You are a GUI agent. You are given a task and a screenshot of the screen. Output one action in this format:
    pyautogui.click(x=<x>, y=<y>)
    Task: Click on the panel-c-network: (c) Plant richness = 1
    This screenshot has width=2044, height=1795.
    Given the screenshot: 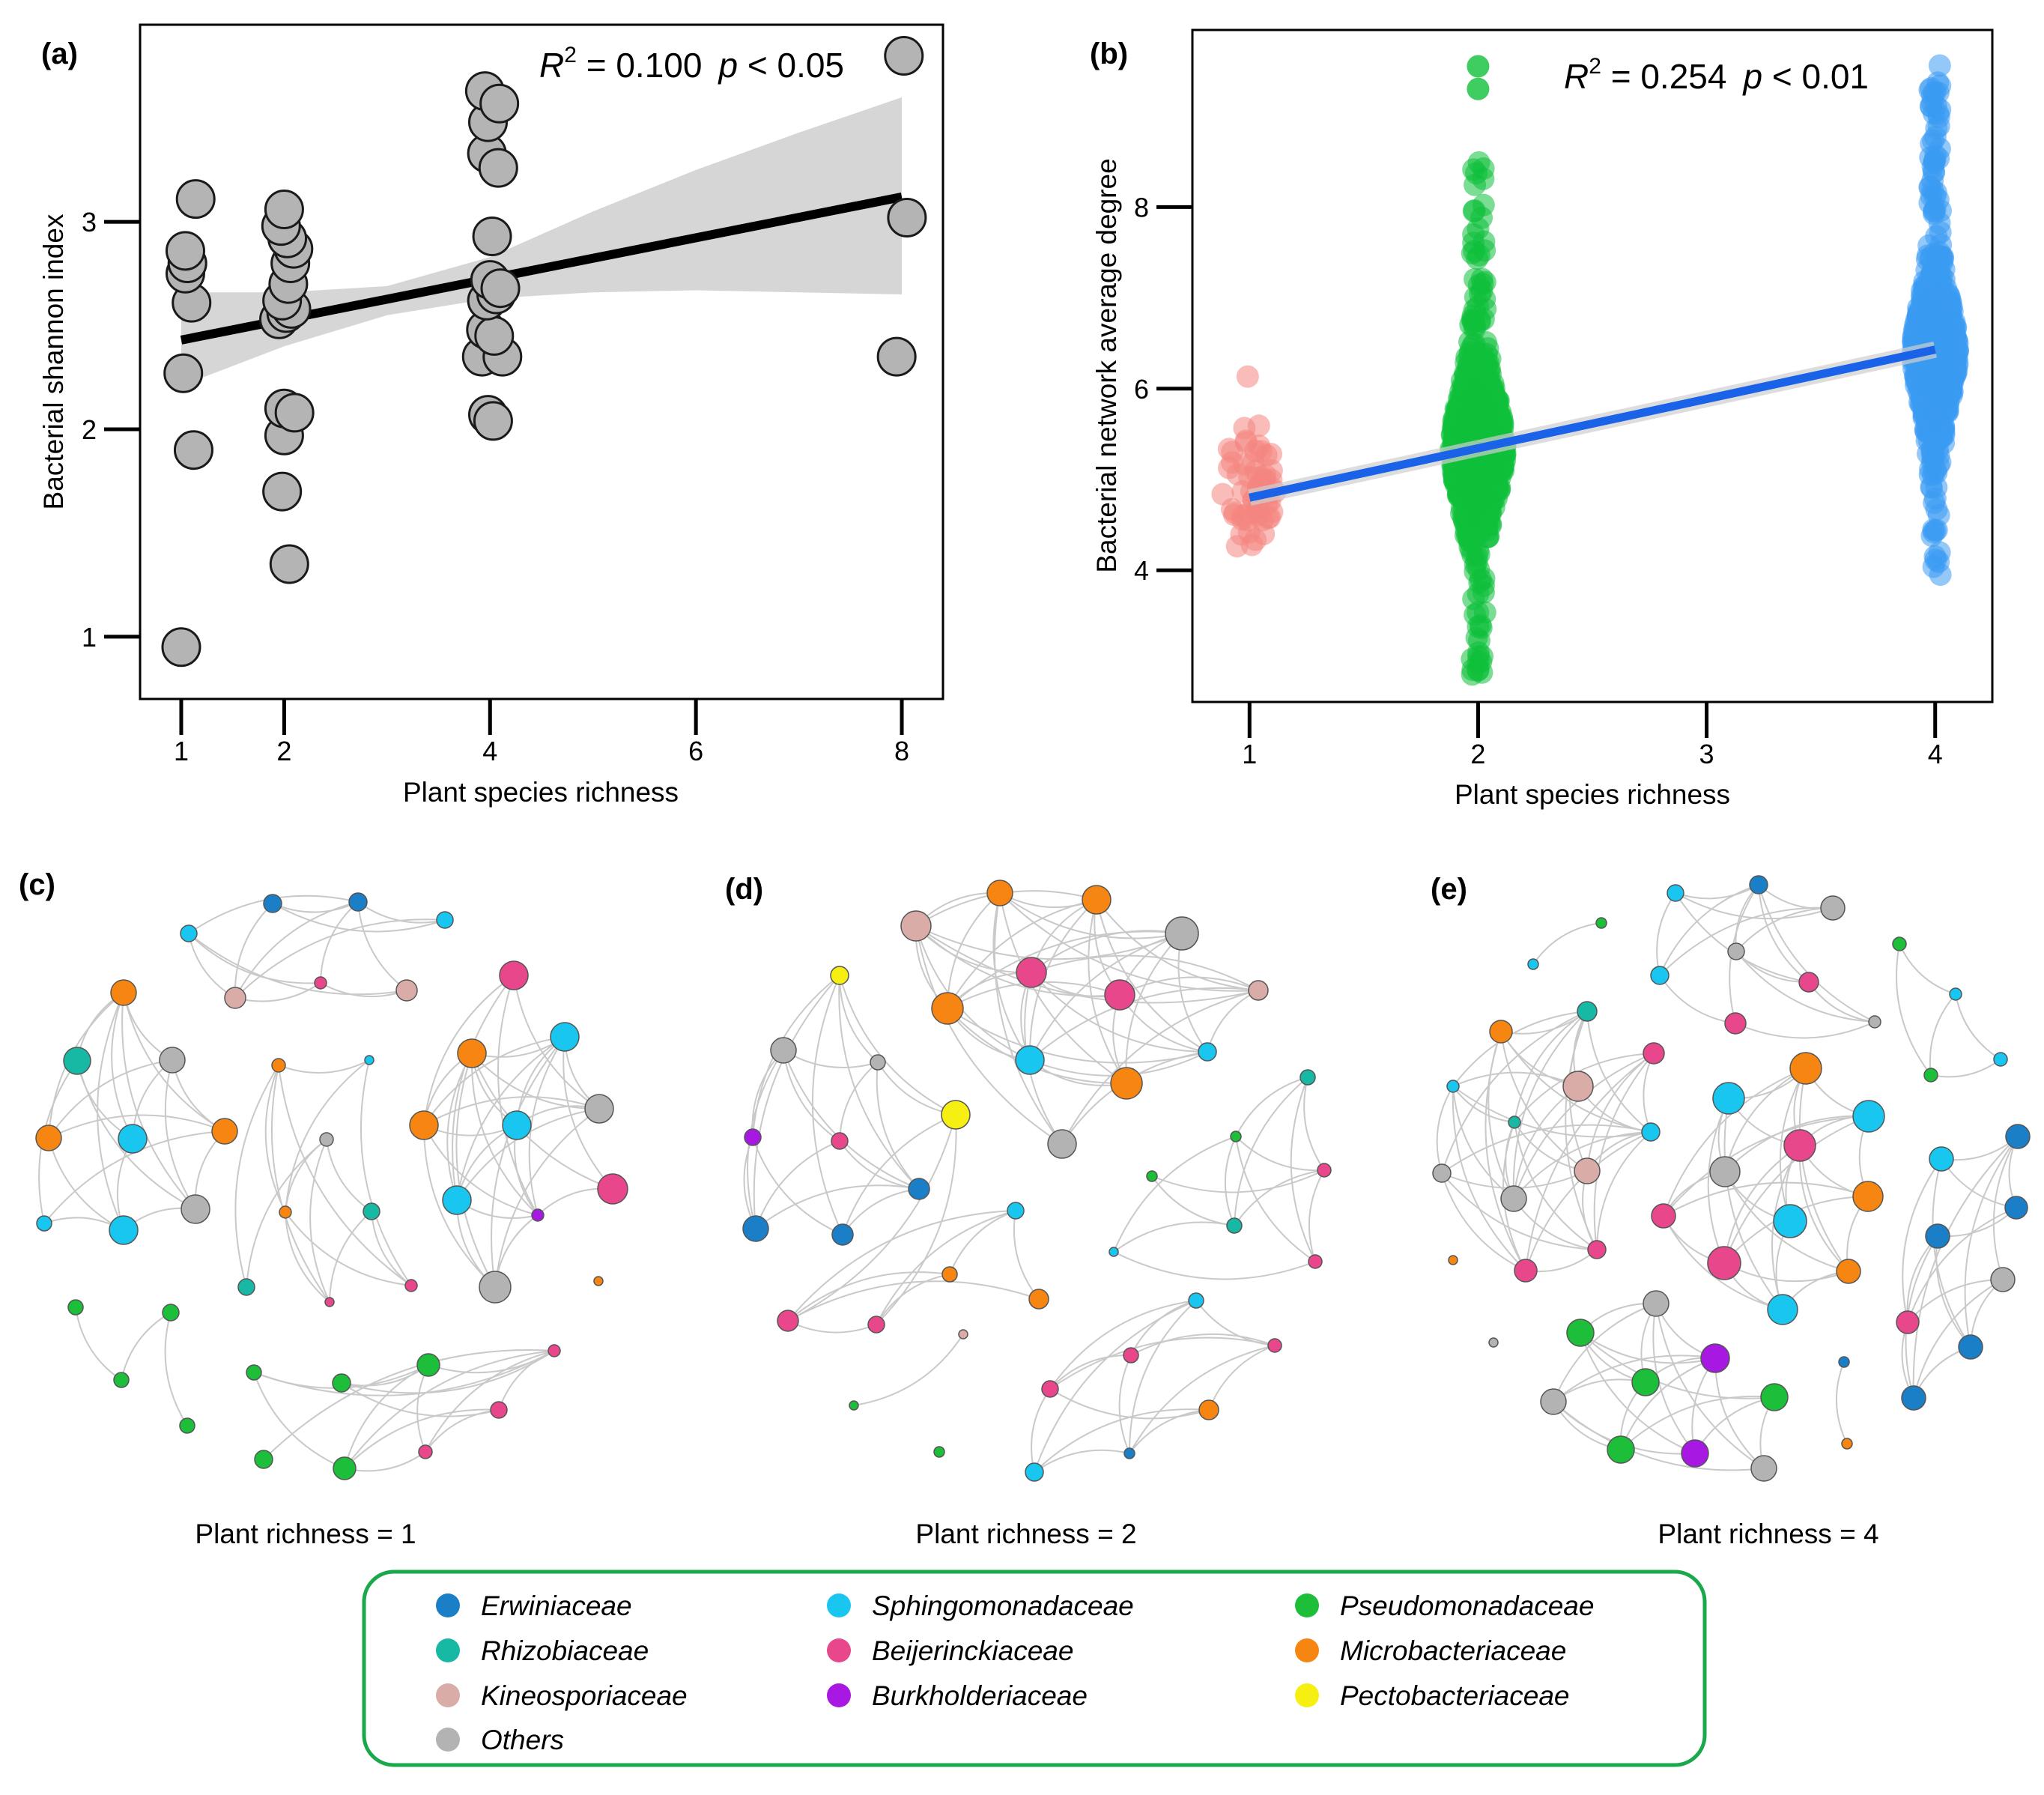 What is the action you would take?
    pyautogui.click(x=323, y=1208)
    